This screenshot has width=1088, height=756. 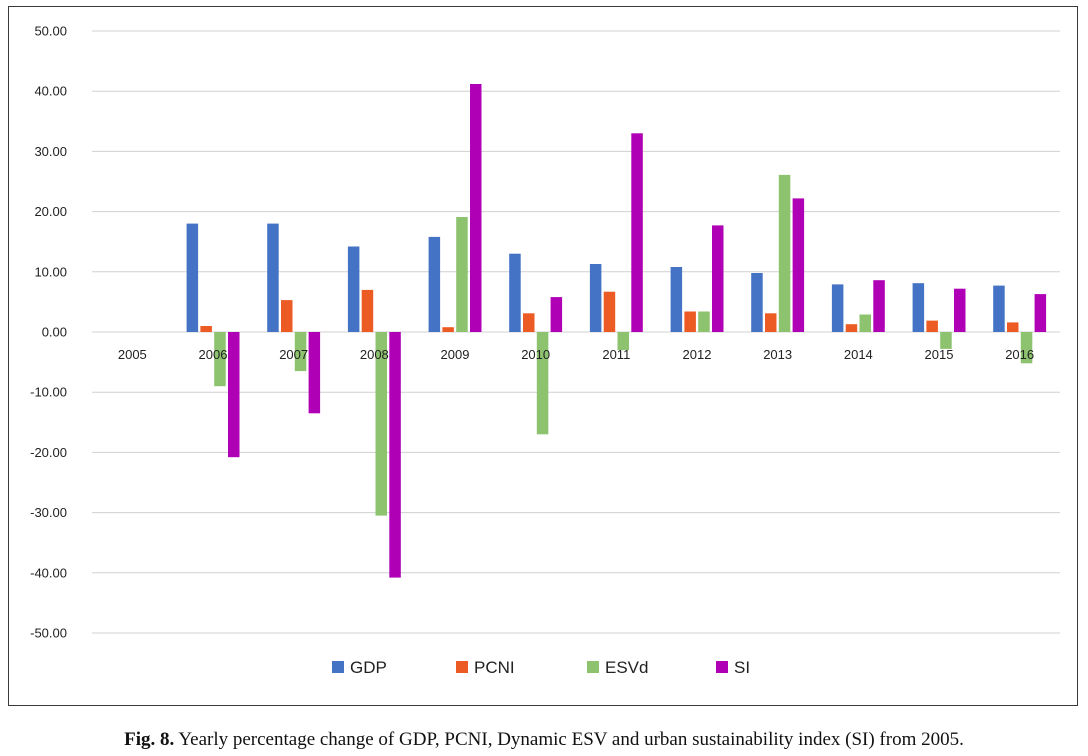 I want to click on y-tick-label: 30.00, so click(x=50, y=151).